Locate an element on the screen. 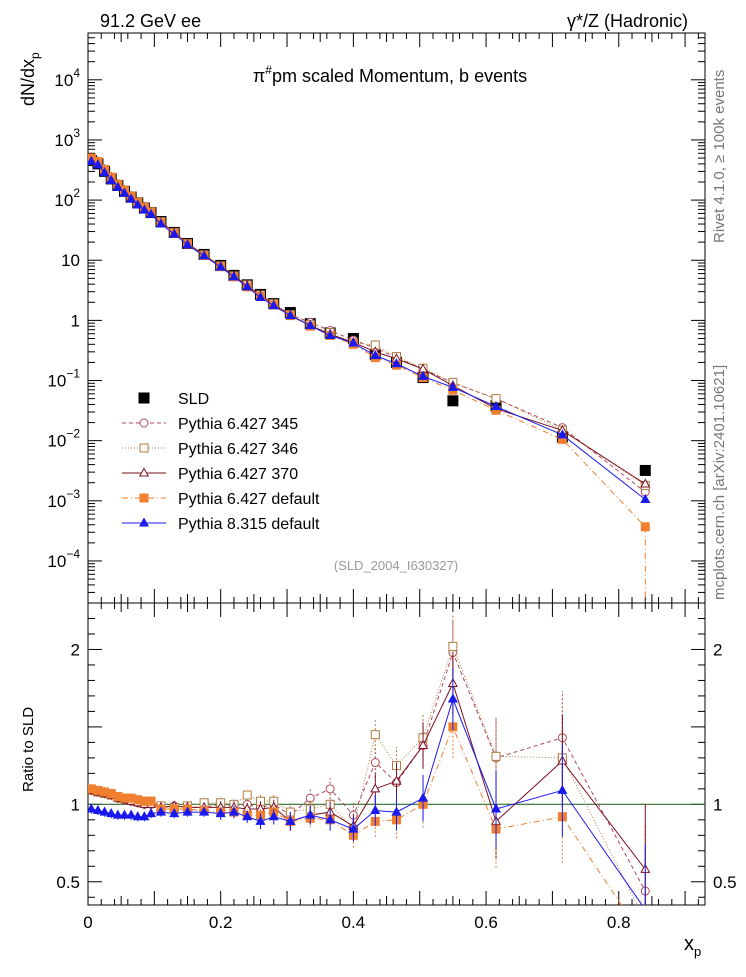 The height and width of the screenshot is (977, 746). legend-label: Pythia 6.427 346 is located at coordinates (238, 449).